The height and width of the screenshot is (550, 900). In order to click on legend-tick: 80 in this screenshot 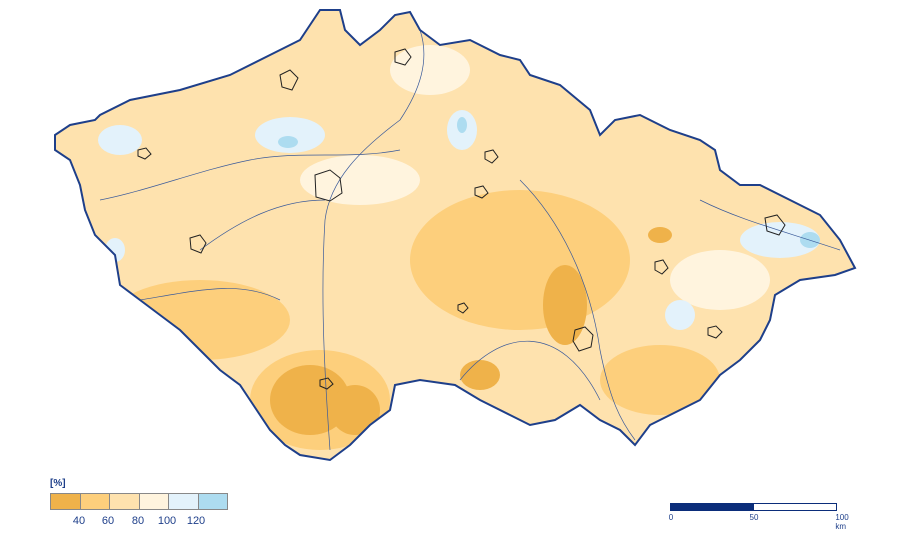, I will do `click(138, 521)`.